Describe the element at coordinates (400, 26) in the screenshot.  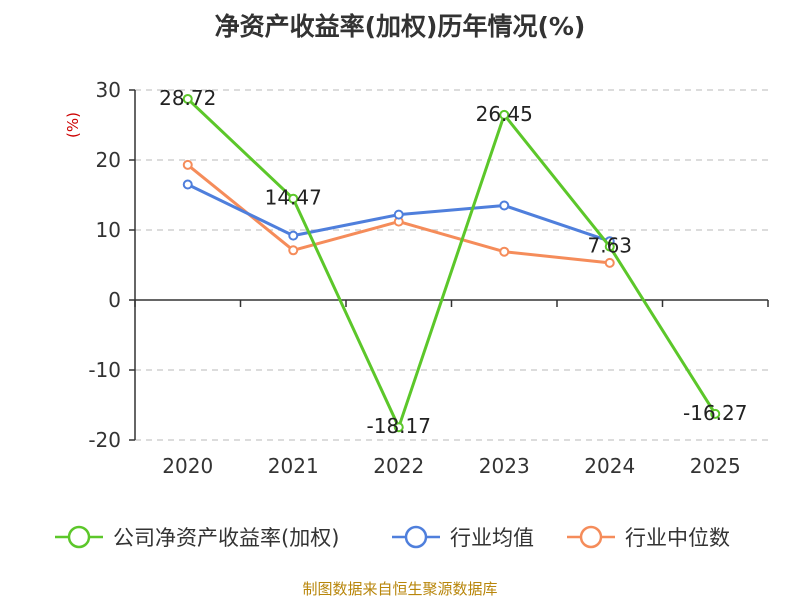
I see `chart-title: 净资产收益率(加权)历年情况(%)` at that location.